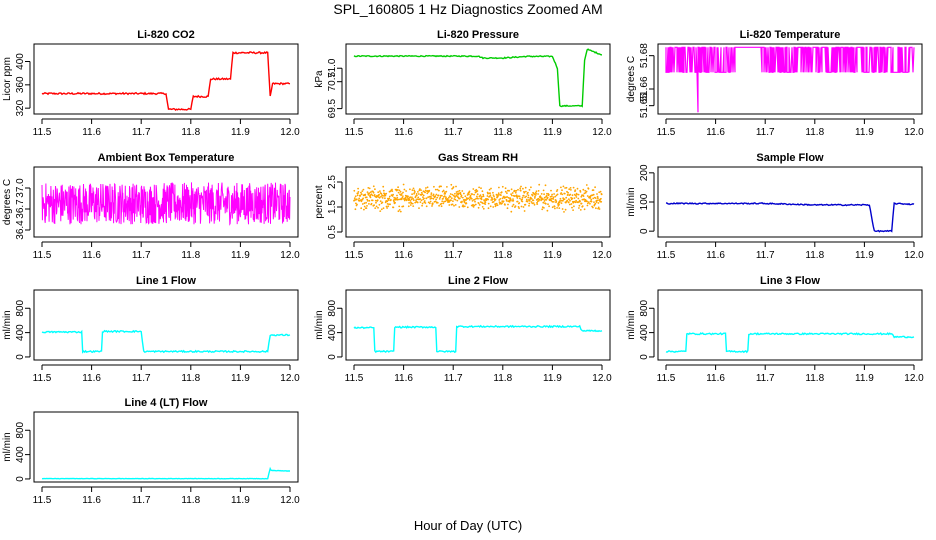 The image size is (936, 540). I want to click on series-line, so click(166, 81).